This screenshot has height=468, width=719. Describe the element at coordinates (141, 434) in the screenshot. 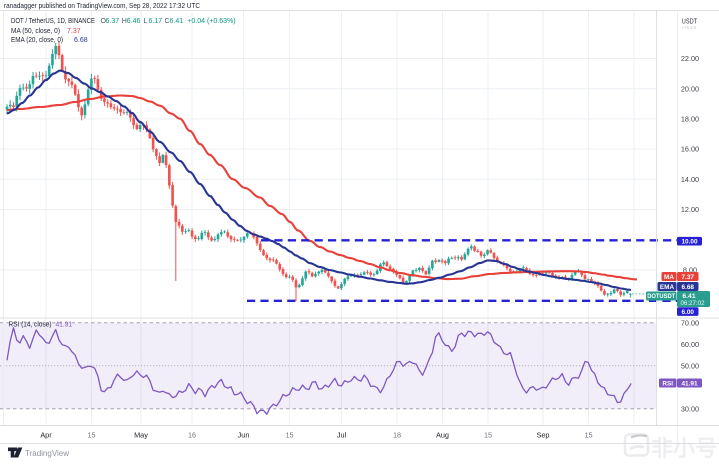

I see `svg-text: May` at that location.